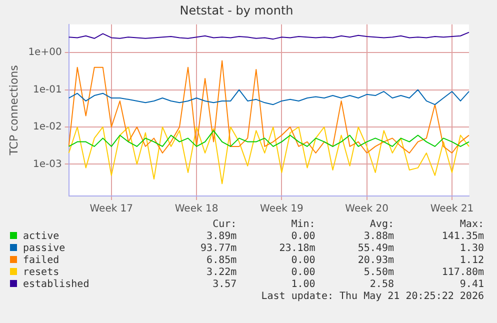 The image size is (497, 323). What do you see at coordinates (56, 284) in the screenshot?
I see `legend-label: established` at bounding box center [56, 284].